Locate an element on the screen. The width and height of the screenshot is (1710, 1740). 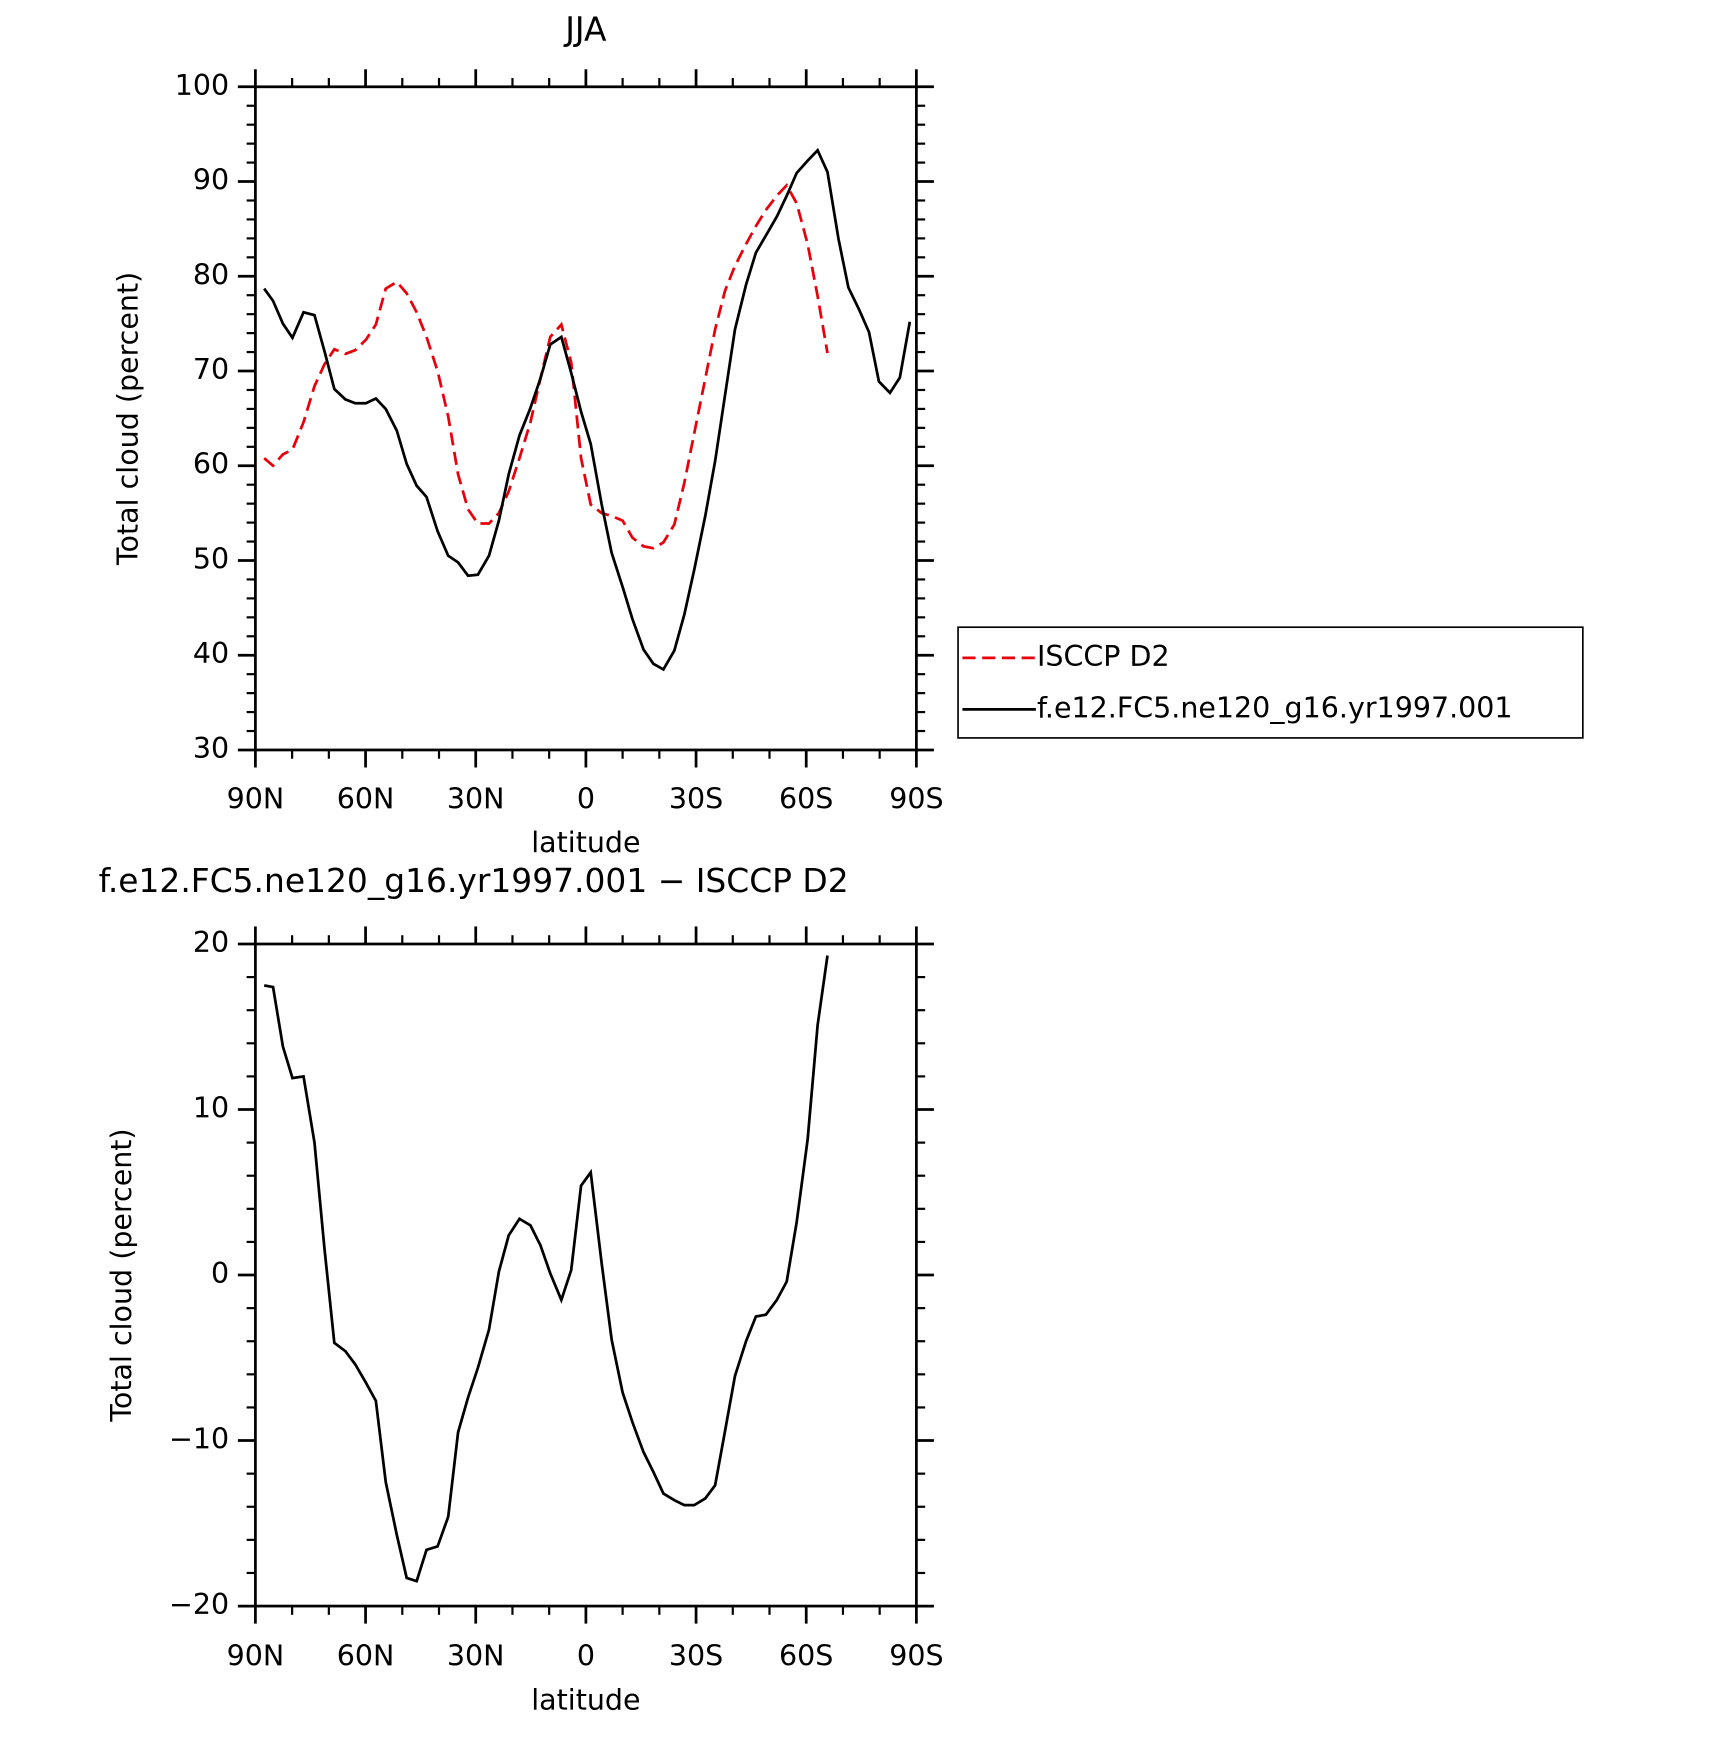
plot-frame is located at coordinates (586, 418).